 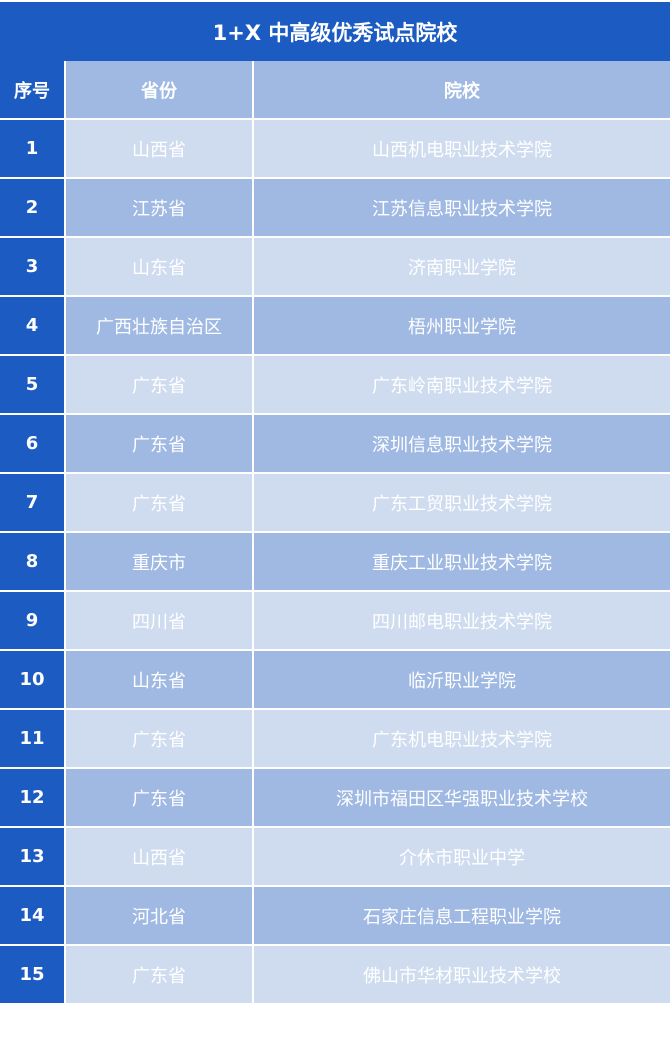 What do you see at coordinates (461, 620) in the screenshot?
I see `row-school: 四川邮电职业技术学院` at bounding box center [461, 620].